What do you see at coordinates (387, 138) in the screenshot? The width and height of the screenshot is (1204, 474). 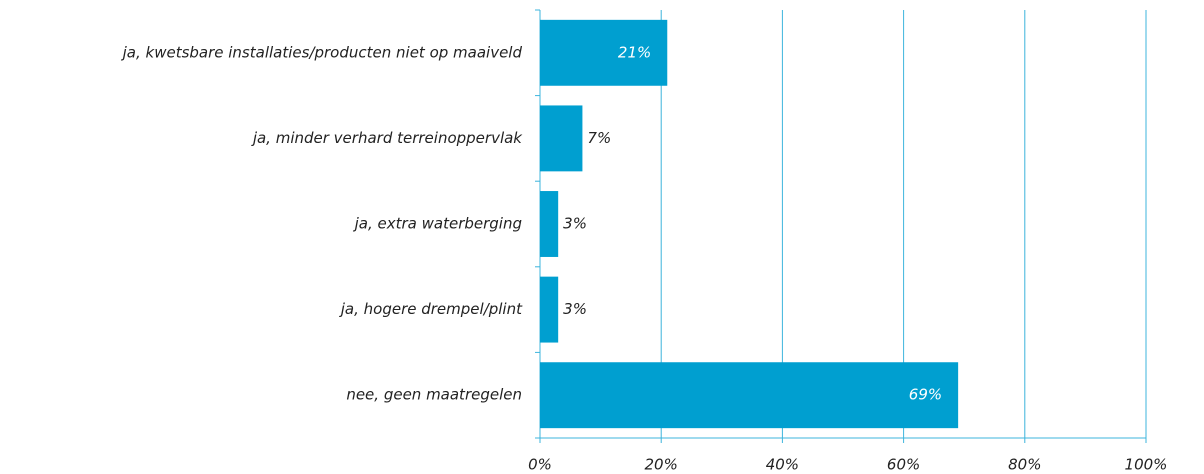 I see `y-tick-label: ja, minder verhard terreinoppervlak` at bounding box center [387, 138].